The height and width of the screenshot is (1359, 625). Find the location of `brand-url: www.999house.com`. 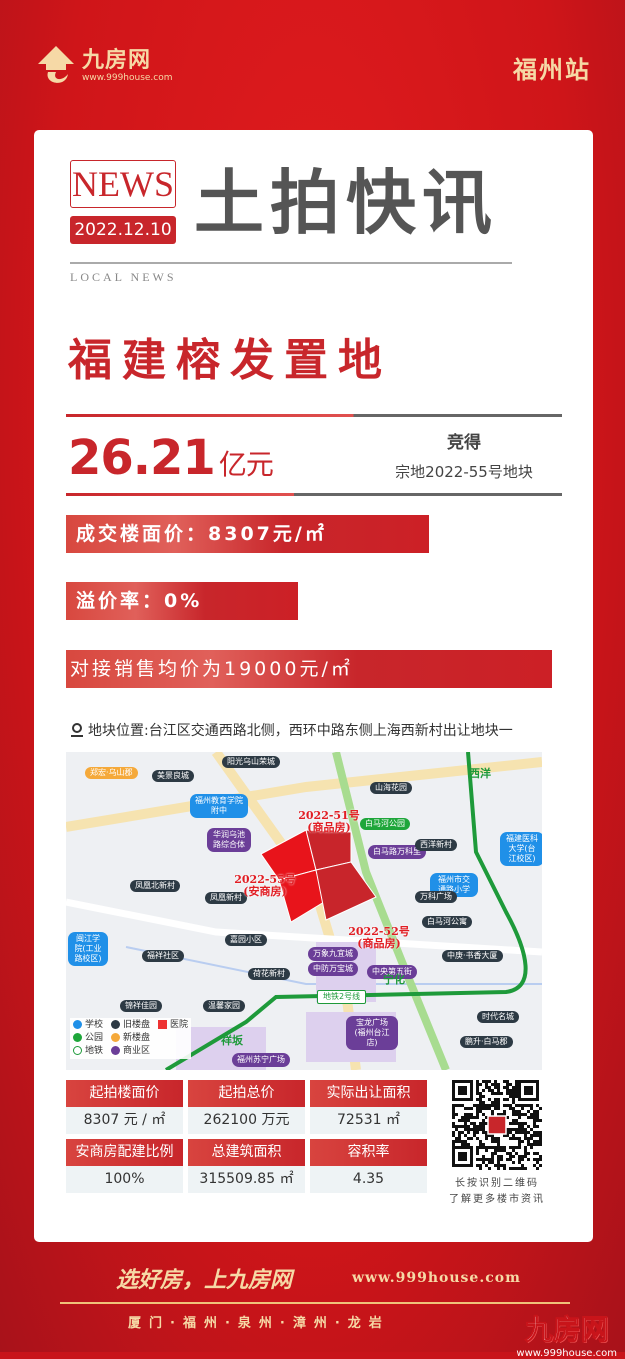

brand-url: www.999house.com is located at coordinates (127, 78).